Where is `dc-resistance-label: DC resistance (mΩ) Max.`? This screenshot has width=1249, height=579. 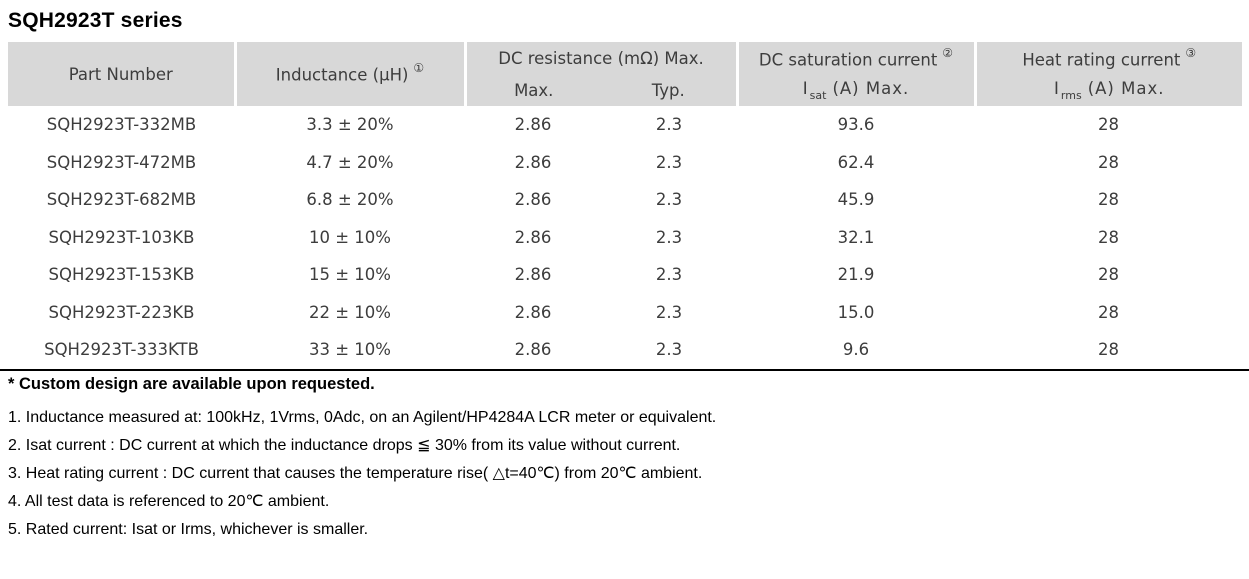 dc-resistance-label: DC resistance (mΩ) Max. is located at coordinates (601, 58).